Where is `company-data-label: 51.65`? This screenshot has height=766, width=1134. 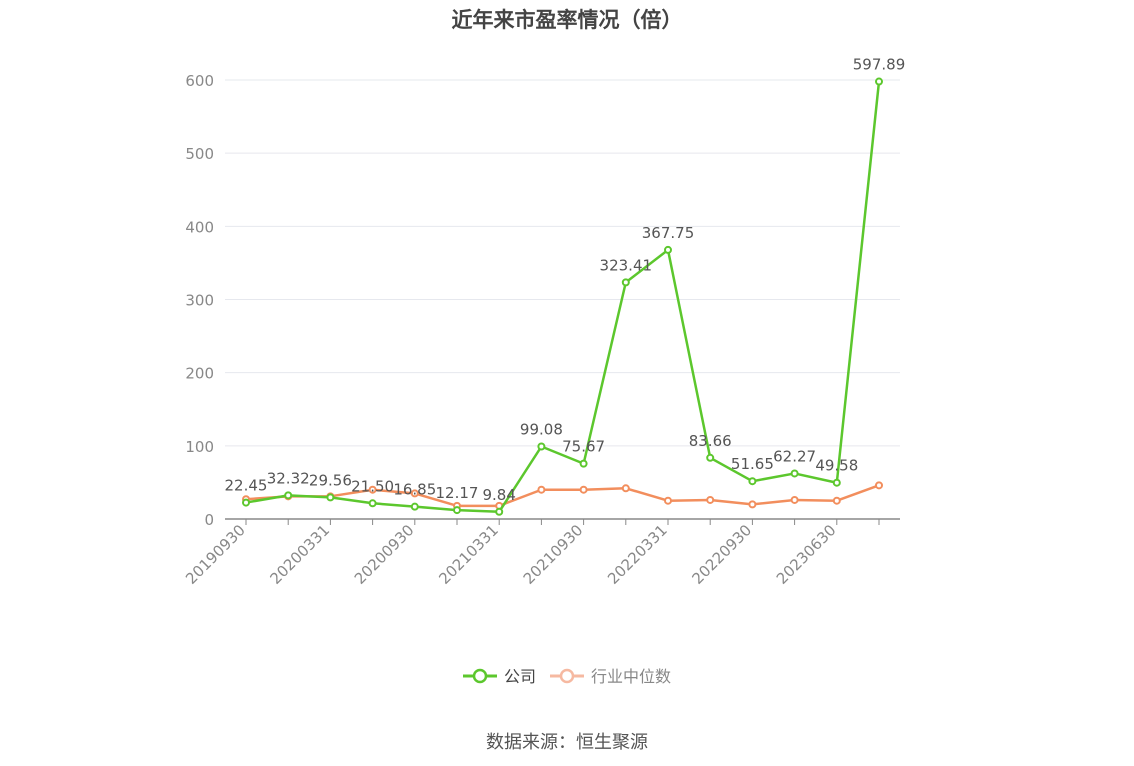
company-data-label: 51.65 is located at coordinates (752, 464).